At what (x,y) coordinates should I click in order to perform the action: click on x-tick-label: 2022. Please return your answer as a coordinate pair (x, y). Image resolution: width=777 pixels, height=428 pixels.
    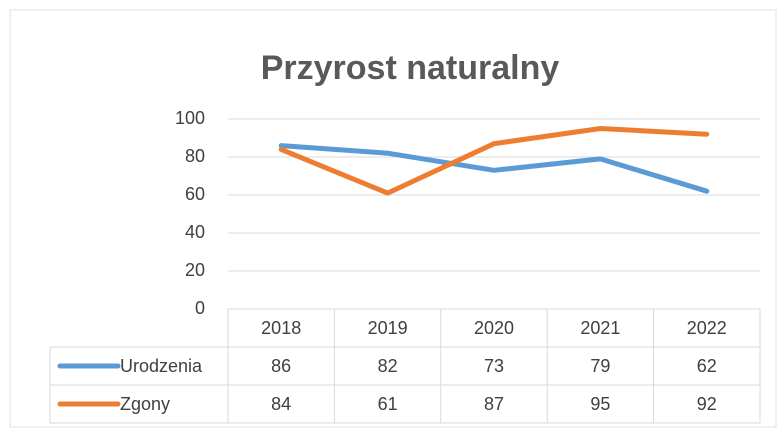
    Looking at the image, I should click on (707, 328).